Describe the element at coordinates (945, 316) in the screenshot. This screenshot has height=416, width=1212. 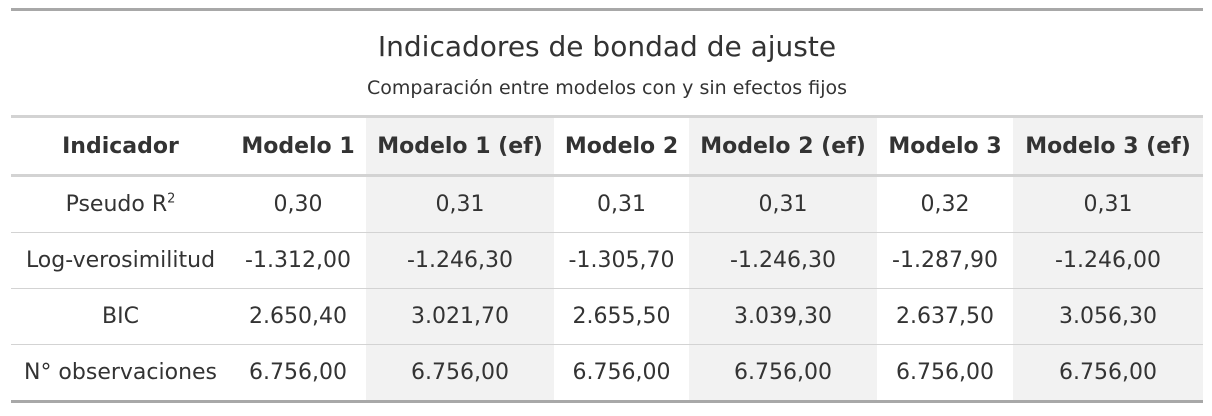
I see `table-cell: 2.637,50` at that location.